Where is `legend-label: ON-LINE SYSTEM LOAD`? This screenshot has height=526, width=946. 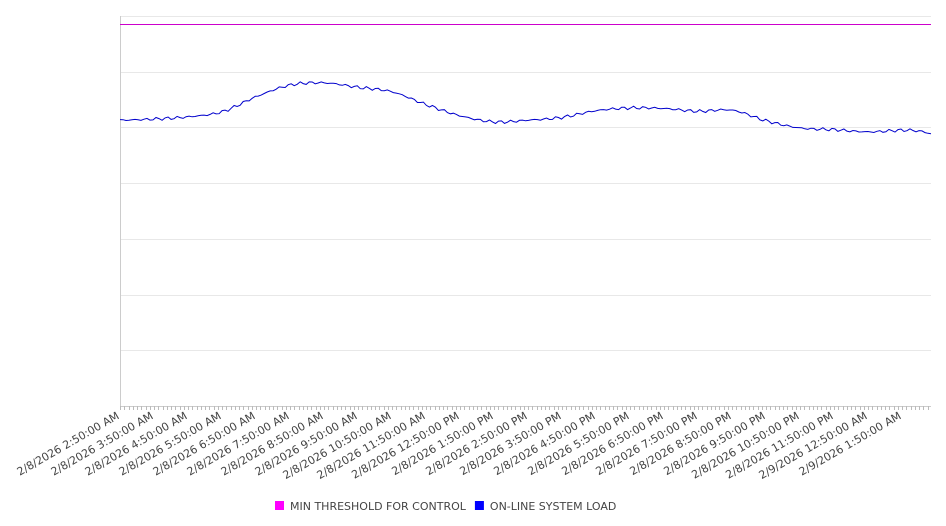
legend-label: ON-LINE SYSTEM LOAD is located at coordinates (553, 506).